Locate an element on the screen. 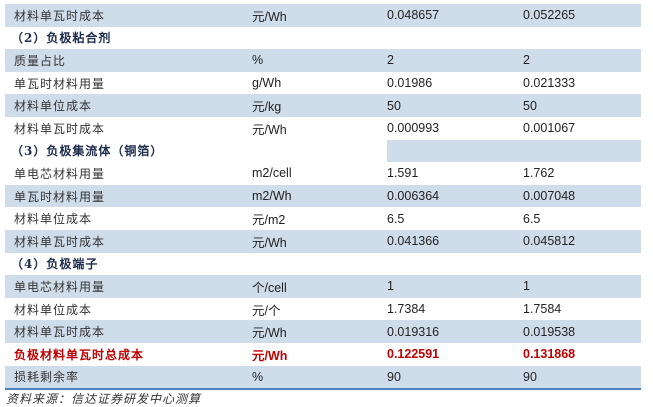 This screenshot has width=653, height=407. value-cell-1: 0.000993 is located at coordinates (413, 128).